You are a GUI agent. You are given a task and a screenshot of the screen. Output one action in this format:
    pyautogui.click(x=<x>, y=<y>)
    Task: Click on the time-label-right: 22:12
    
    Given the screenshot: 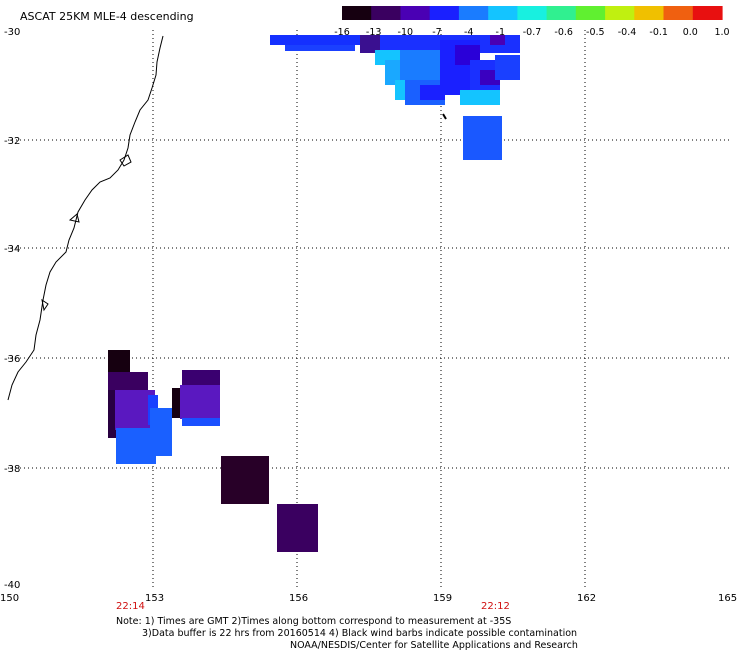 What is the action you would take?
    pyautogui.click(x=495, y=606)
    